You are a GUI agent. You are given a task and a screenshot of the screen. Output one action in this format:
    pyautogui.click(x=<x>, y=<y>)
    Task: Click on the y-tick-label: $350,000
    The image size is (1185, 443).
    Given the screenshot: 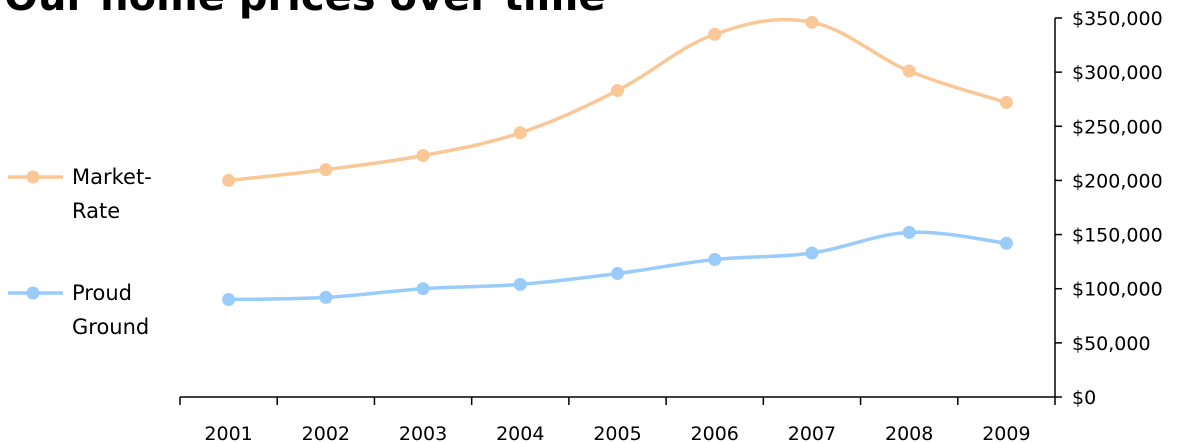 What is the action you would take?
    pyautogui.click(x=1117, y=19)
    